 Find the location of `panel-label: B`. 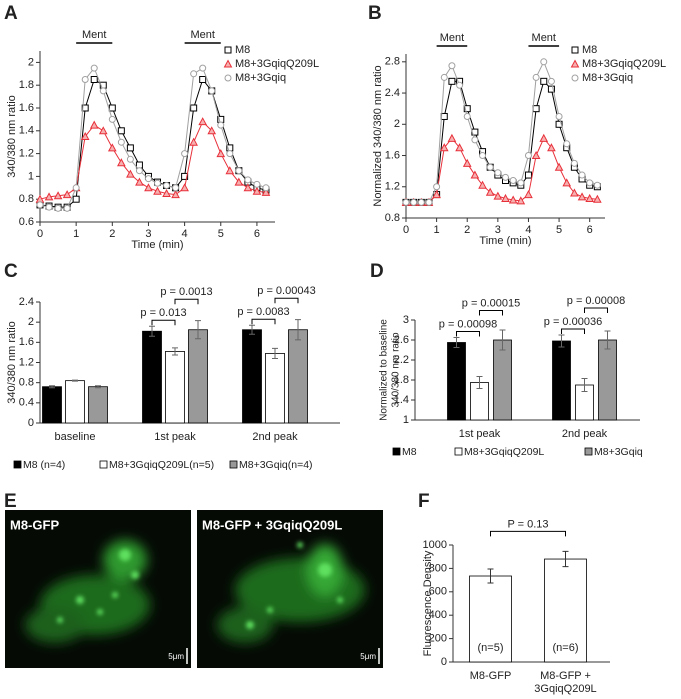

panel-label: B is located at coordinates (375, 13).